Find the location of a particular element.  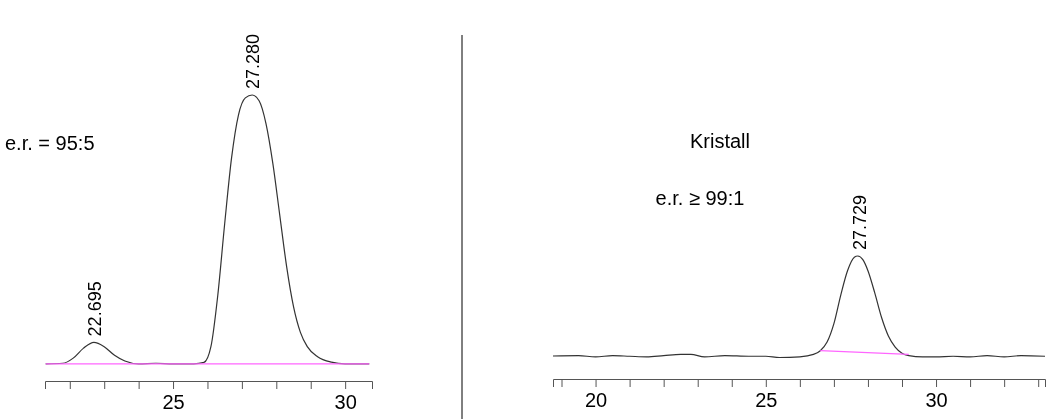

x-tick-label: 20 is located at coordinates (596, 400).